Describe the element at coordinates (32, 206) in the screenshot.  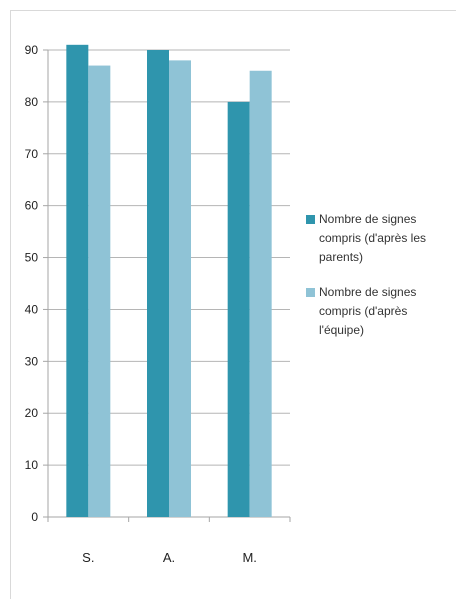
I see `y-tick-label: 60` at that location.